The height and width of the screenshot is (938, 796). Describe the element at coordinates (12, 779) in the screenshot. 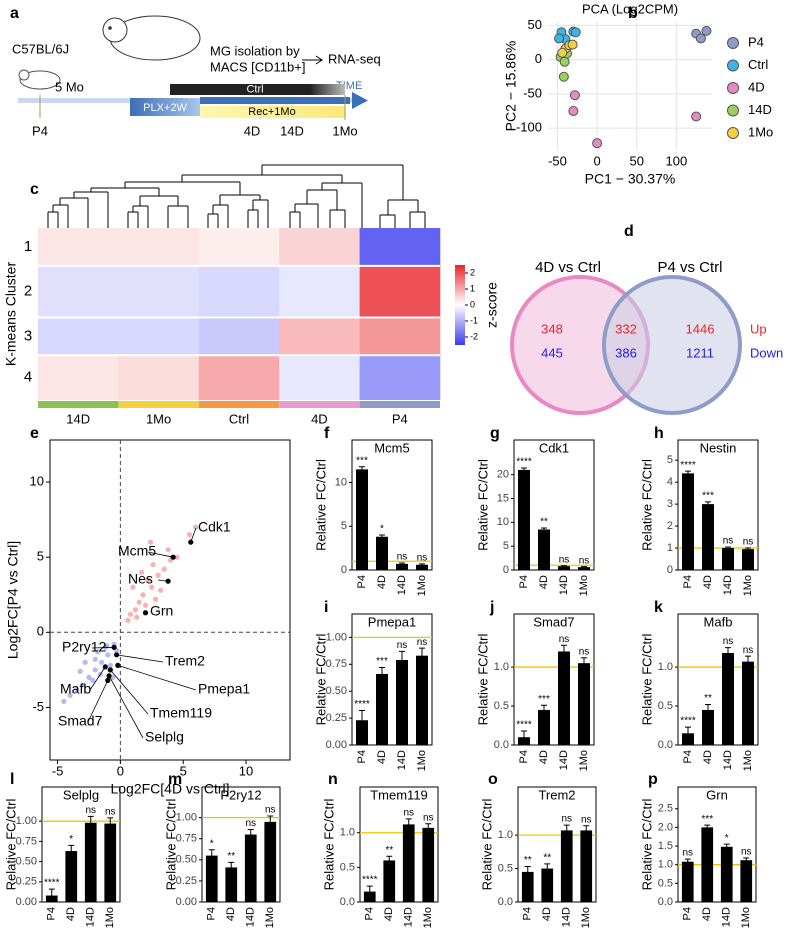

I see `panel-letter: l` at that location.